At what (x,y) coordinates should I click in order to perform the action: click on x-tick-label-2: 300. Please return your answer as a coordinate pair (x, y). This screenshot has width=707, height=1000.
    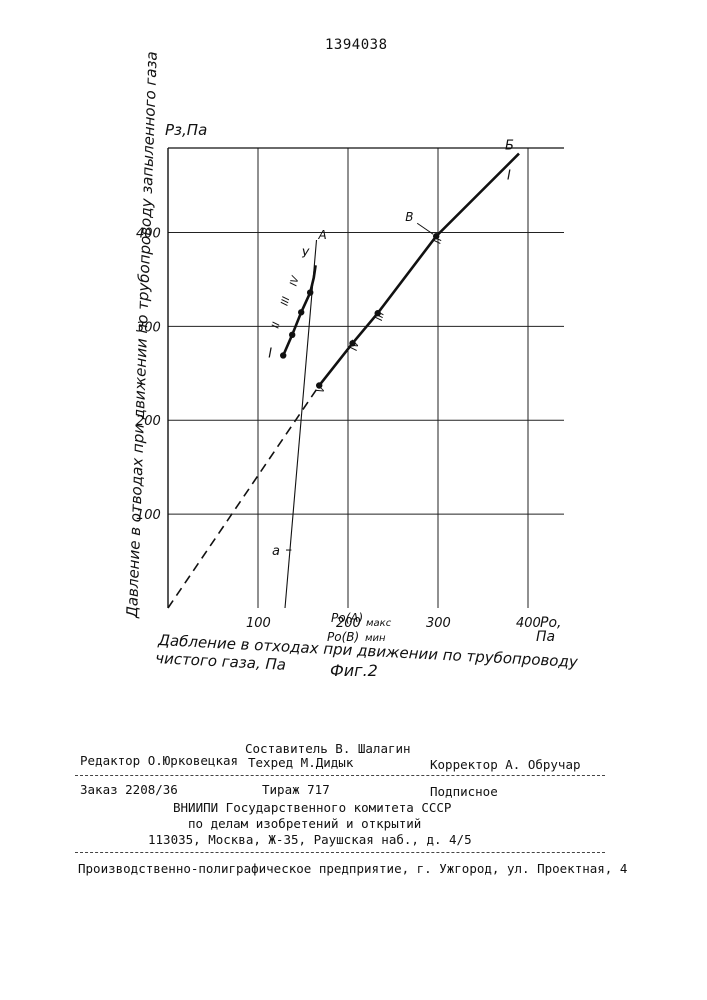
    Looking at the image, I should click on (438, 623).